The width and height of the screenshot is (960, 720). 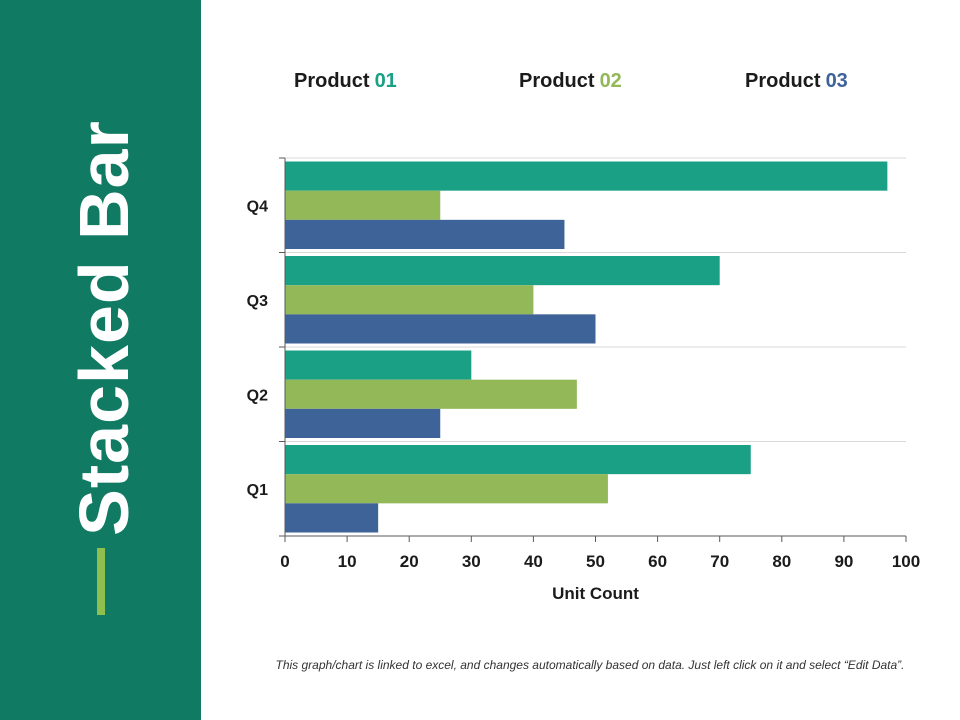 I want to click on legend-item-product-01: Product 01, so click(x=345, y=81).